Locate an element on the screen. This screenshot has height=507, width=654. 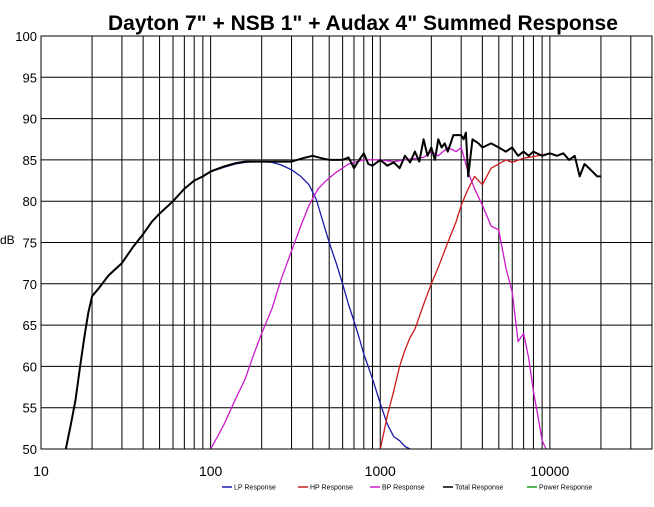
x-tick-label: 10 is located at coordinates (41, 471).